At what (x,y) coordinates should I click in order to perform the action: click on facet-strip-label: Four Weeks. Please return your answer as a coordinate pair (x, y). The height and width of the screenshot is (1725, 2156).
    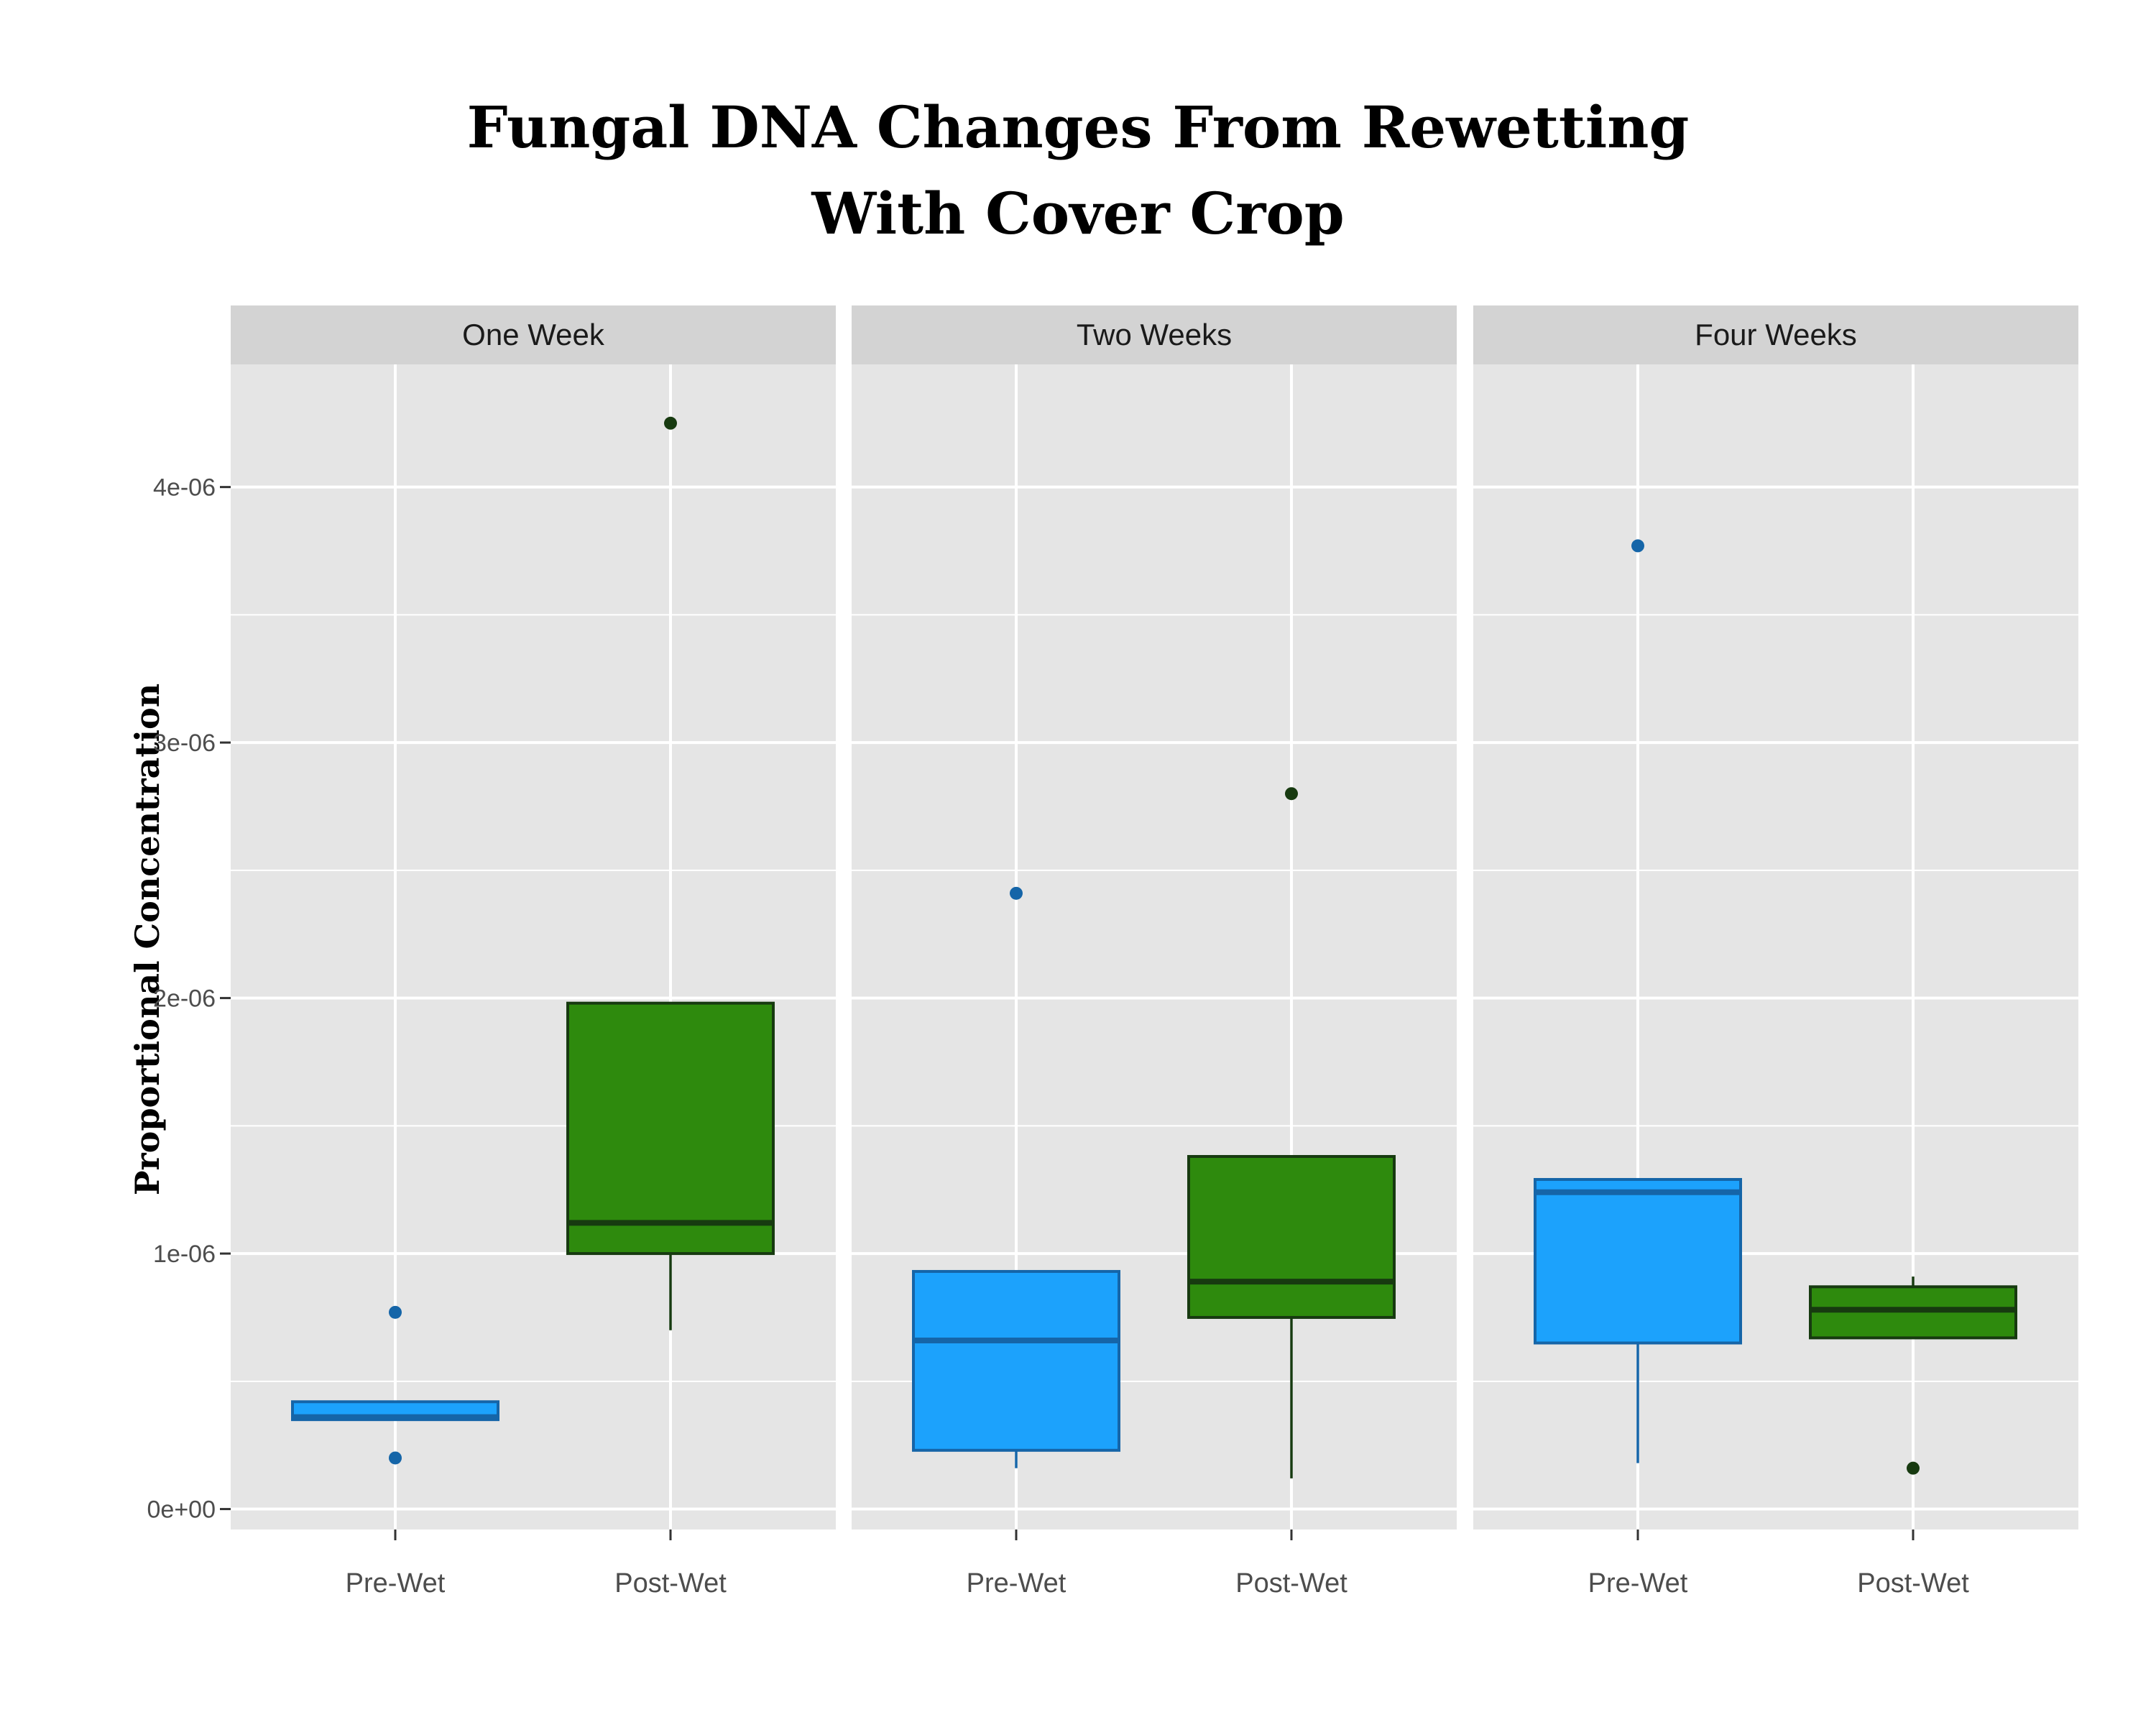
    Looking at the image, I should click on (1776, 334).